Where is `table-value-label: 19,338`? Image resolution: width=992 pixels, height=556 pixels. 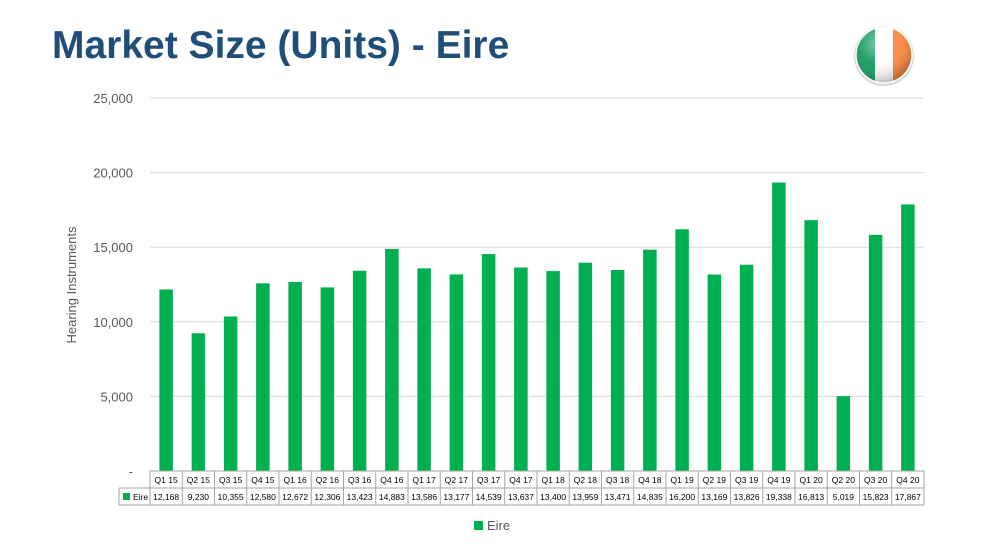
table-value-label: 19,338 is located at coordinates (779, 497).